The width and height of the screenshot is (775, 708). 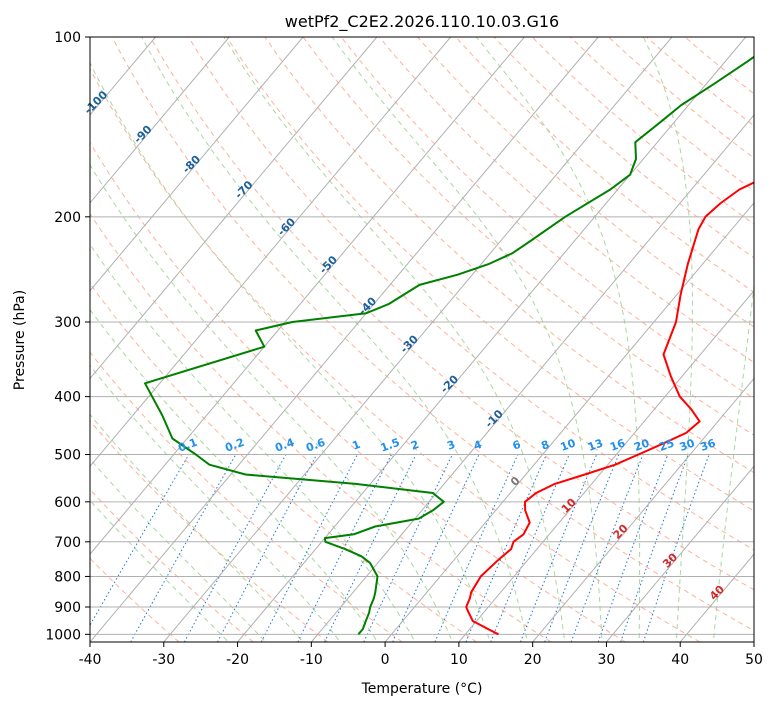 I want to click on y-tick-label: 700, so click(x=67, y=543).